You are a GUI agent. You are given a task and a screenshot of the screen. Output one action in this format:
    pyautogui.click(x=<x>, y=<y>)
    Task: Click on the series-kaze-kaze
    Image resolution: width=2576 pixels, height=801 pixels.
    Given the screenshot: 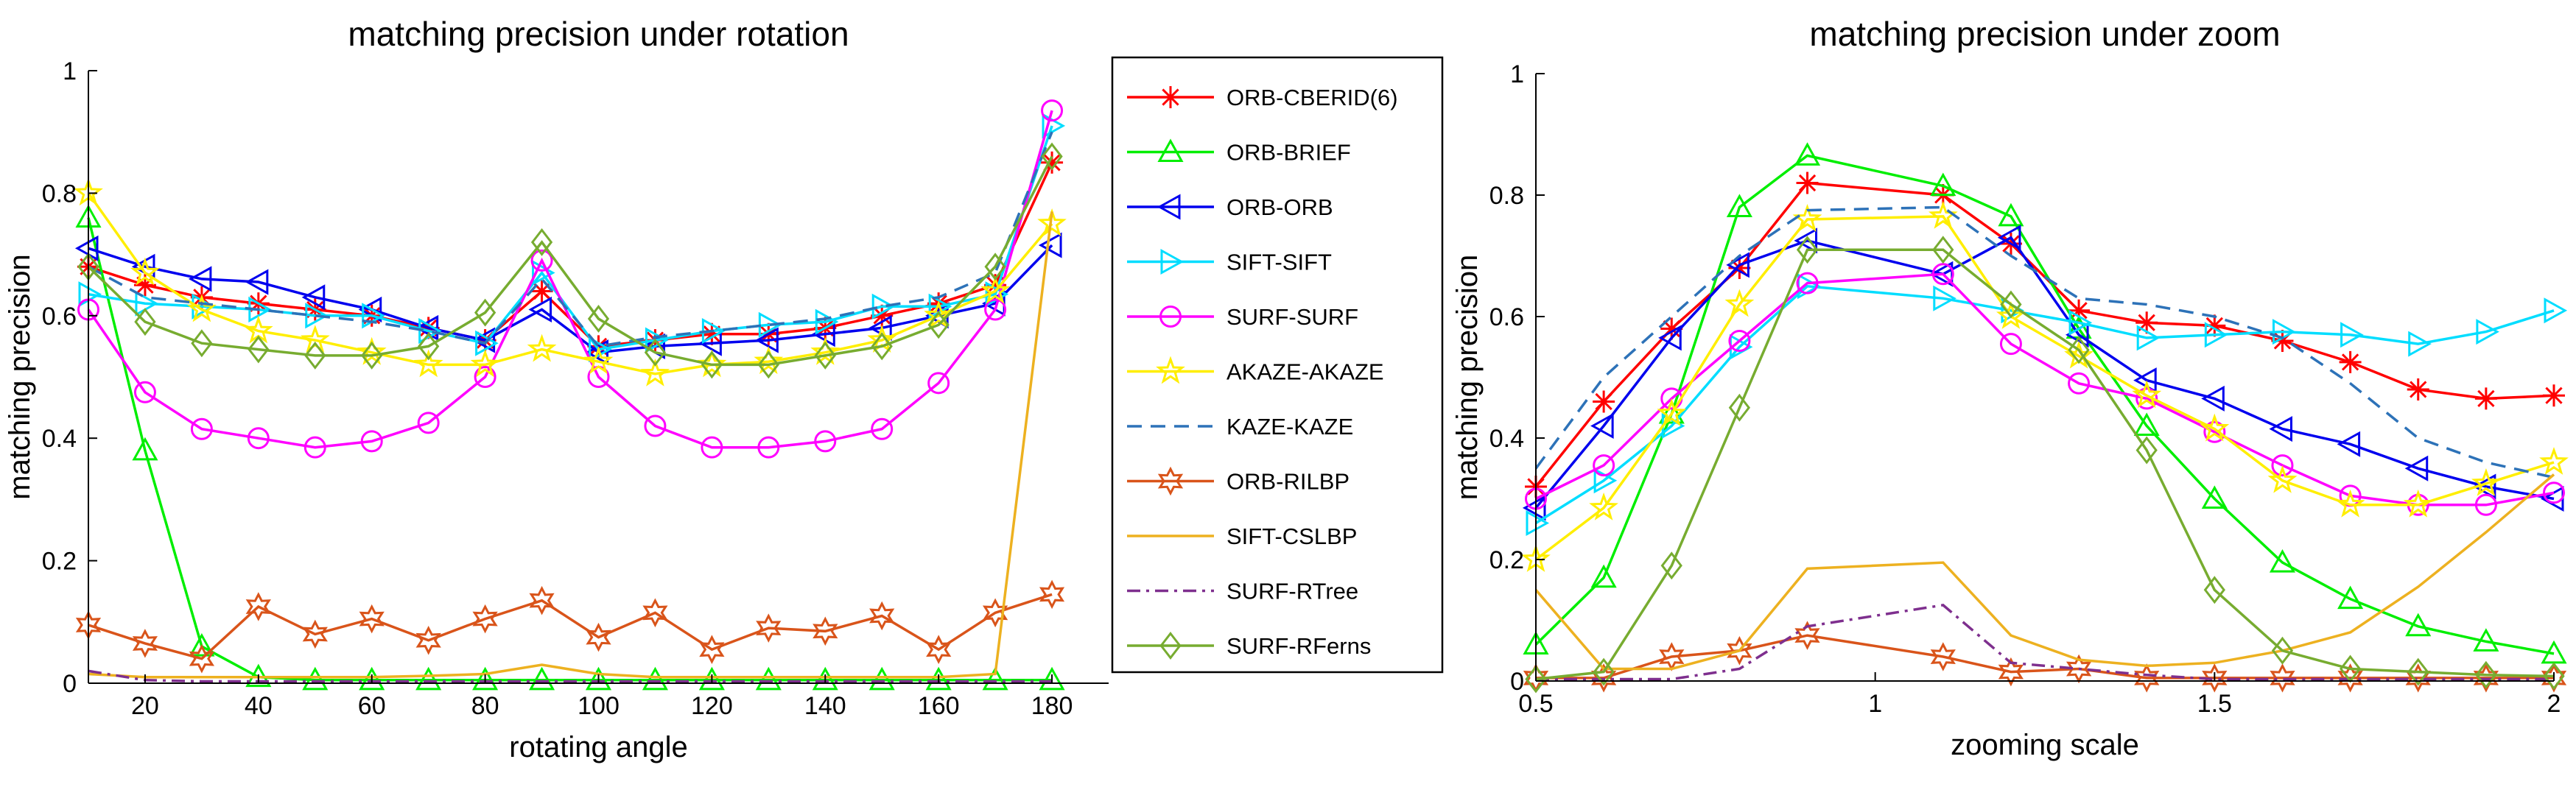 What is the action you would take?
    pyautogui.click(x=570, y=239)
    